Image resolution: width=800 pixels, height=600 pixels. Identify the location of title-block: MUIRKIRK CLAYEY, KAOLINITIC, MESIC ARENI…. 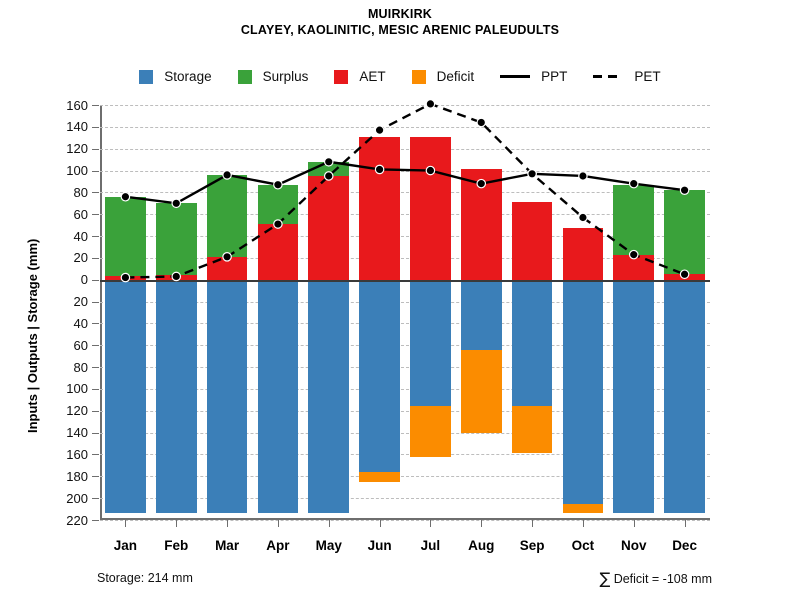
(400, 22).